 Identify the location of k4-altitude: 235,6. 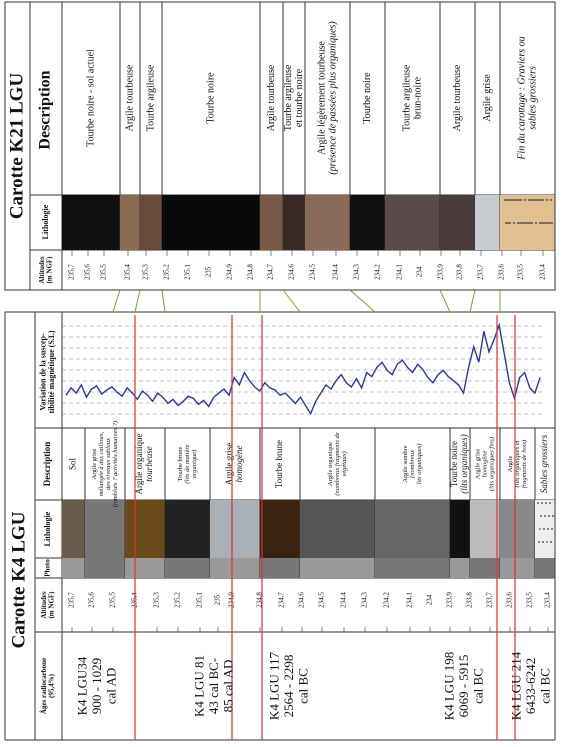
(92, 600).